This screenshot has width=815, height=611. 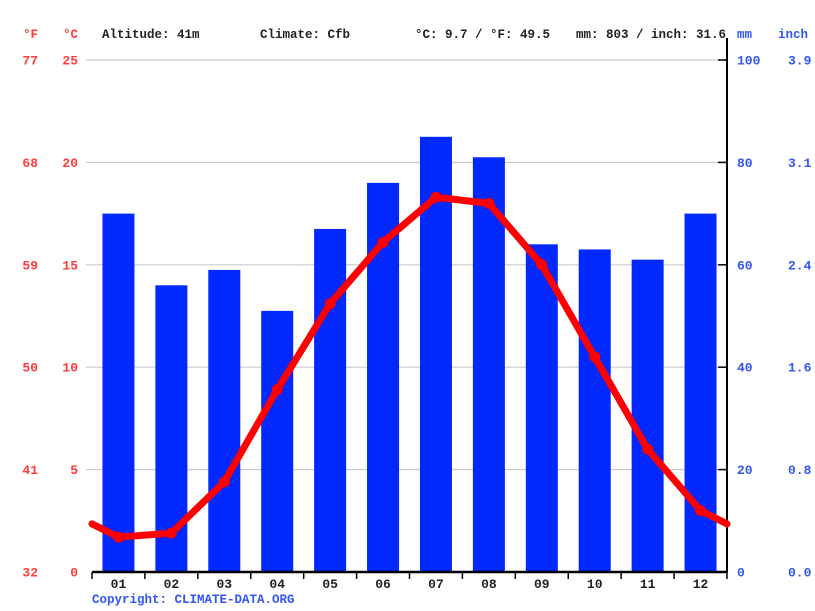 What do you see at coordinates (277, 584) in the screenshot?
I see `month-label-04: 04` at bounding box center [277, 584].